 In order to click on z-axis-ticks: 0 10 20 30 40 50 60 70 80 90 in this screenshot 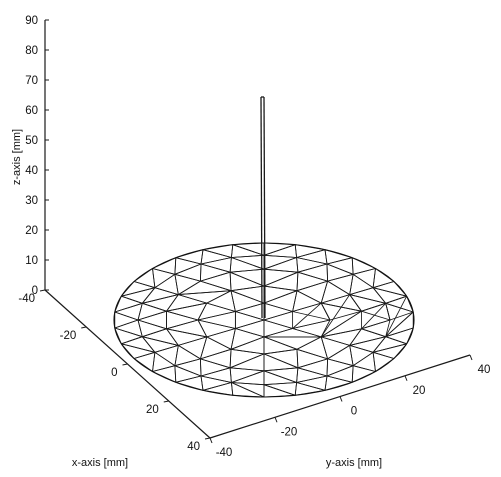, I will do `click(37, 156)`.